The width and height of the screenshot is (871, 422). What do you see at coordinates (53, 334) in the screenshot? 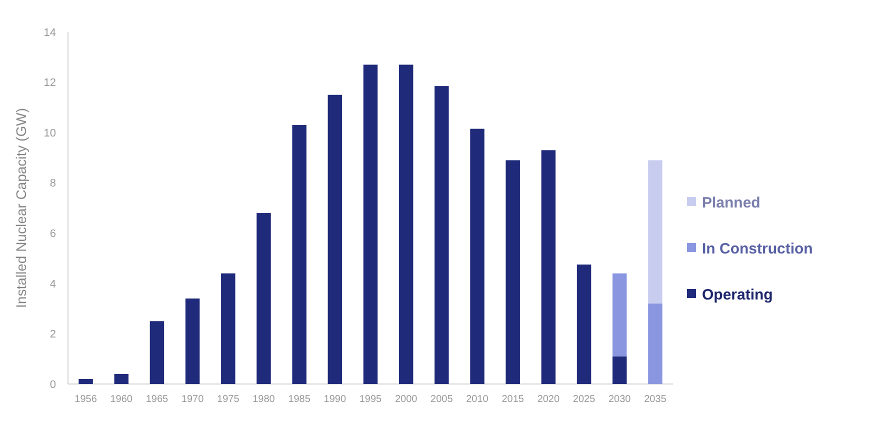
I see `y-tick-label: 2` at bounding box center [53, 334].